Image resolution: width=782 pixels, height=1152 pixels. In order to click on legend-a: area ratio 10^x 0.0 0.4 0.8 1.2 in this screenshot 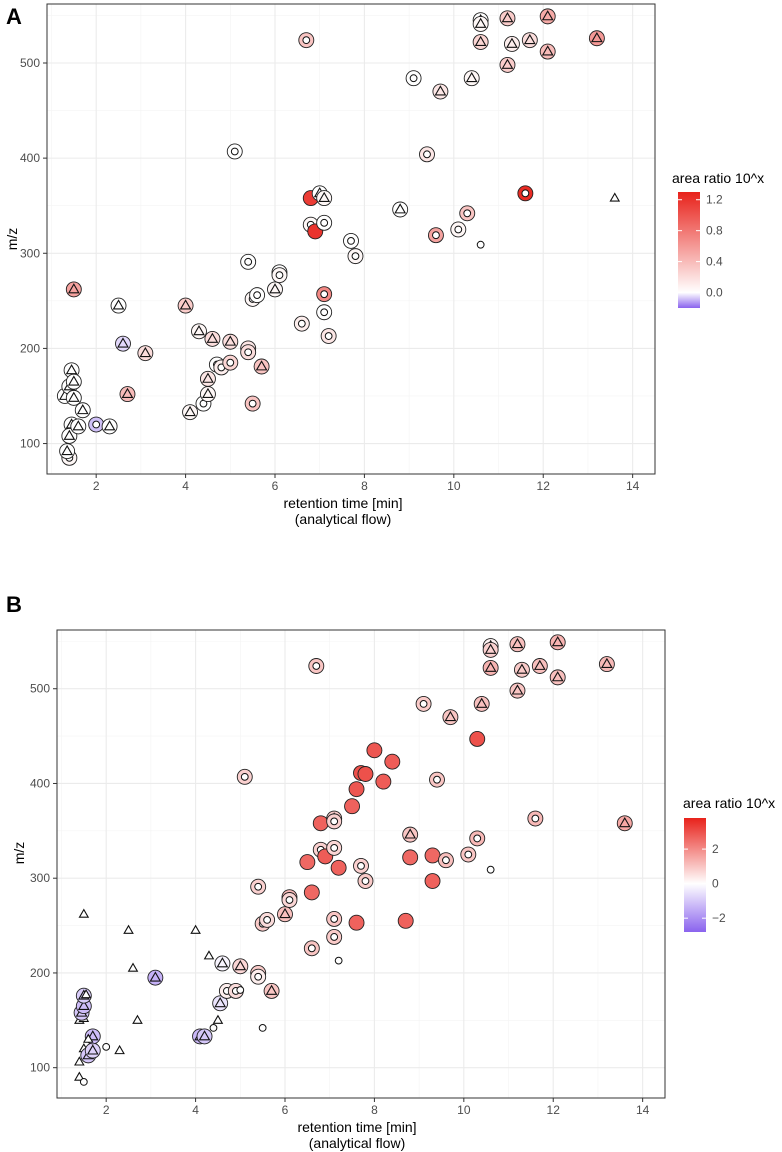, I will do `click(718, 239)`.